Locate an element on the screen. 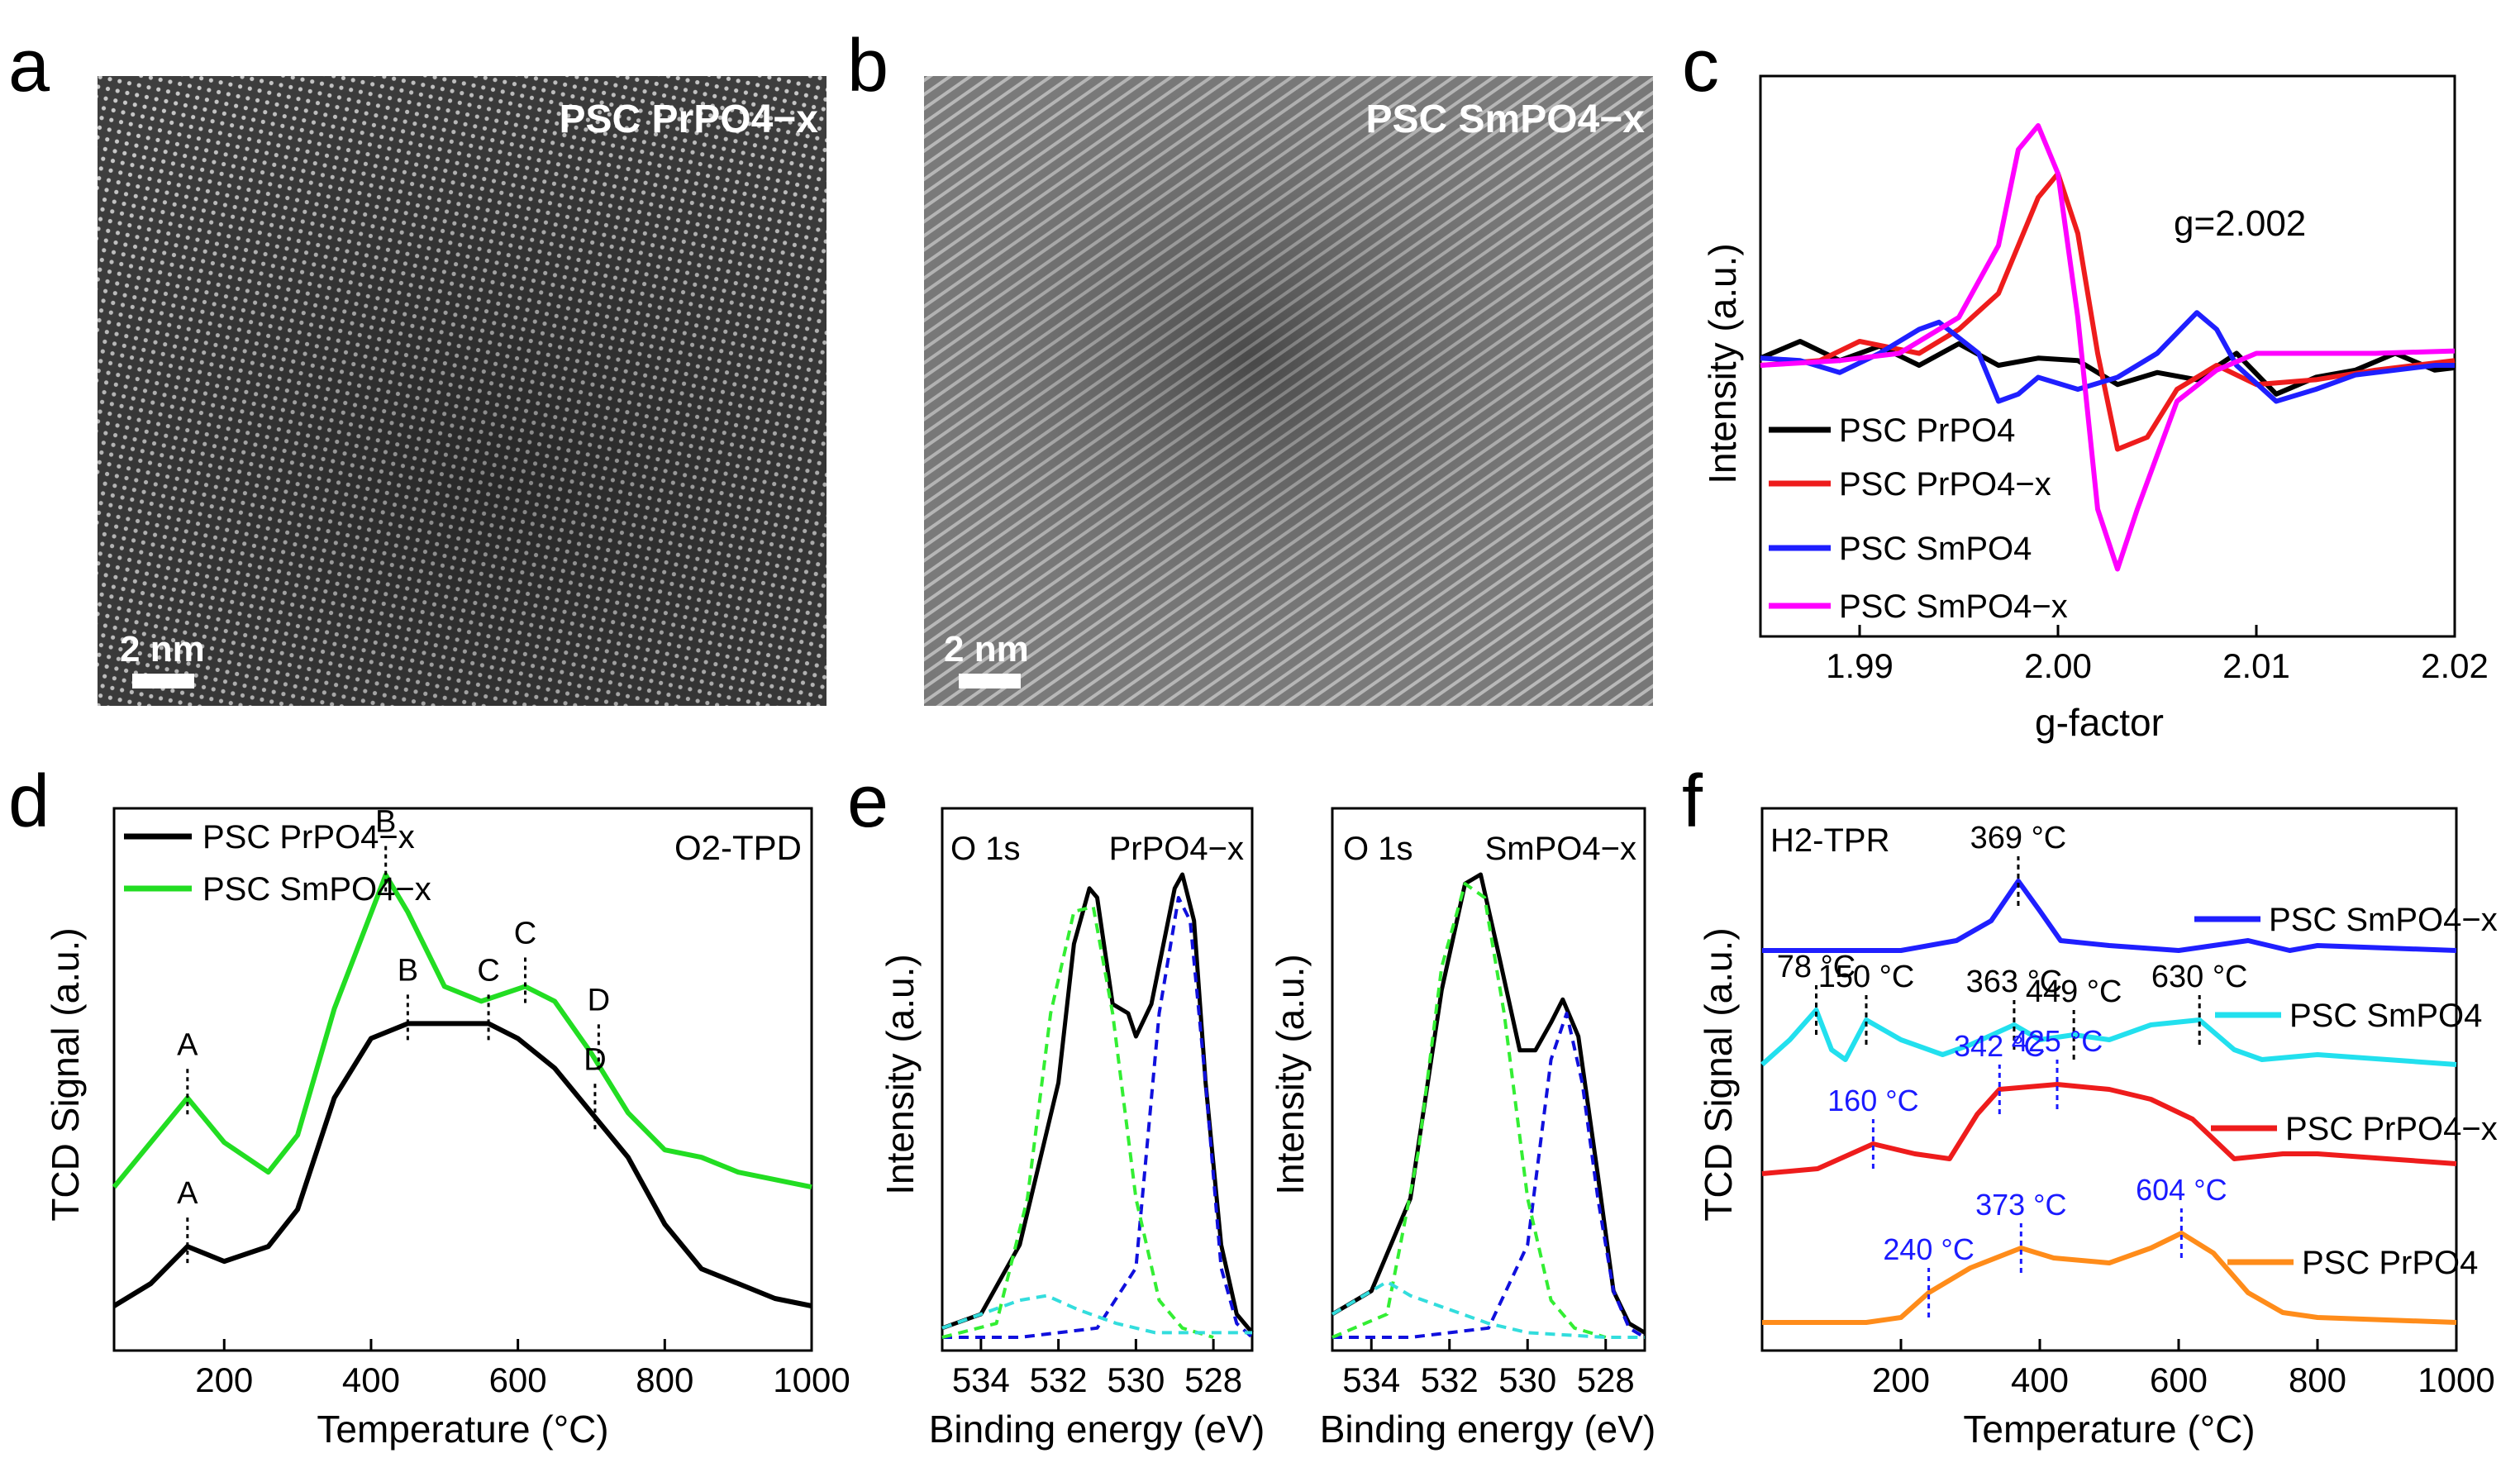 Image resolution: width=2520 pixels, height=1477 pixels. epr-legend-prpo4: PSC PrPO4 is located at coordinates (1927, 430).